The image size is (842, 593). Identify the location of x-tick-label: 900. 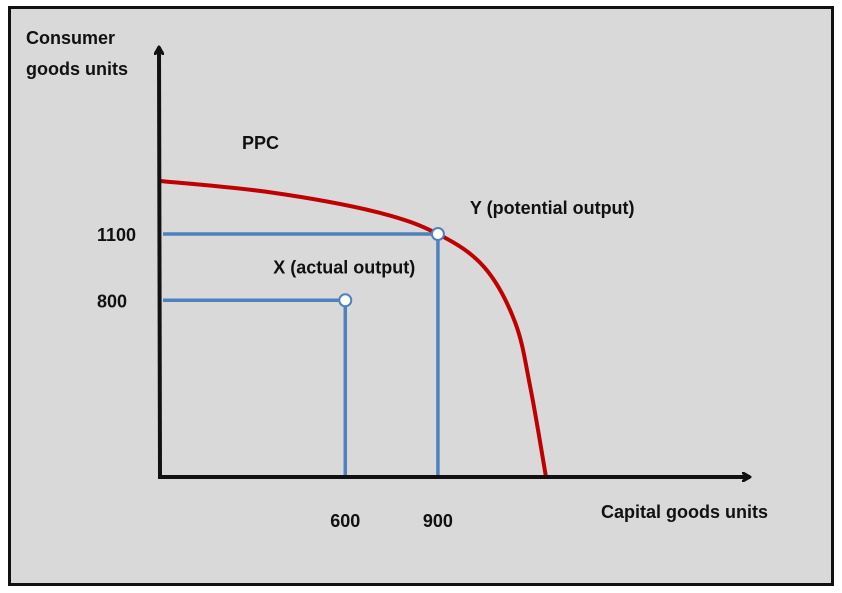
(438, 521).